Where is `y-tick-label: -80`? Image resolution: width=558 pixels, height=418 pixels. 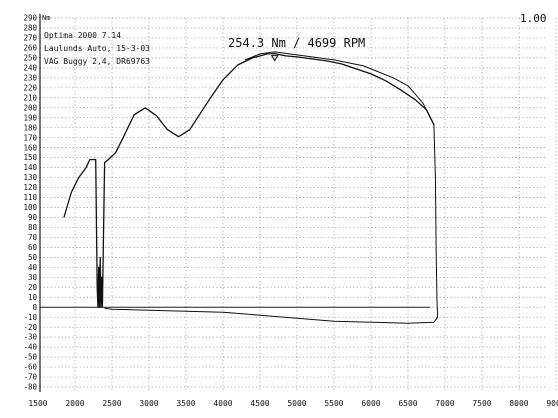
y-tick-label: -80 is located at coordinates (30, 387).